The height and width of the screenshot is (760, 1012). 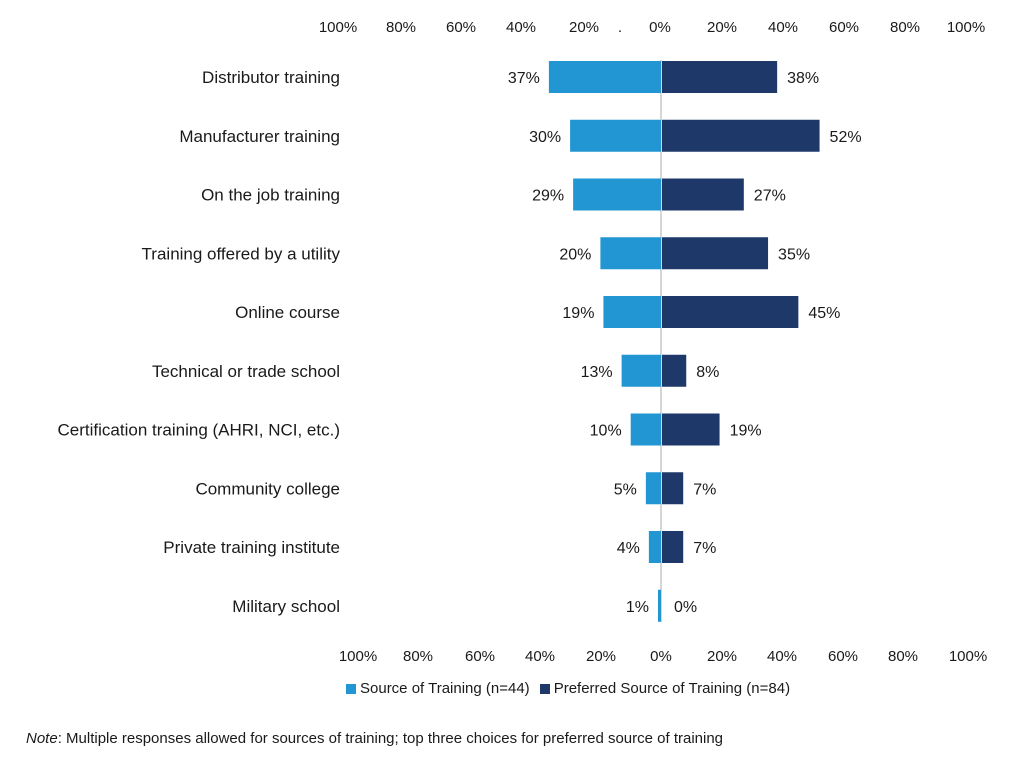 I want to click on data-label-preferred: 45%, so click(x=824, y=313).